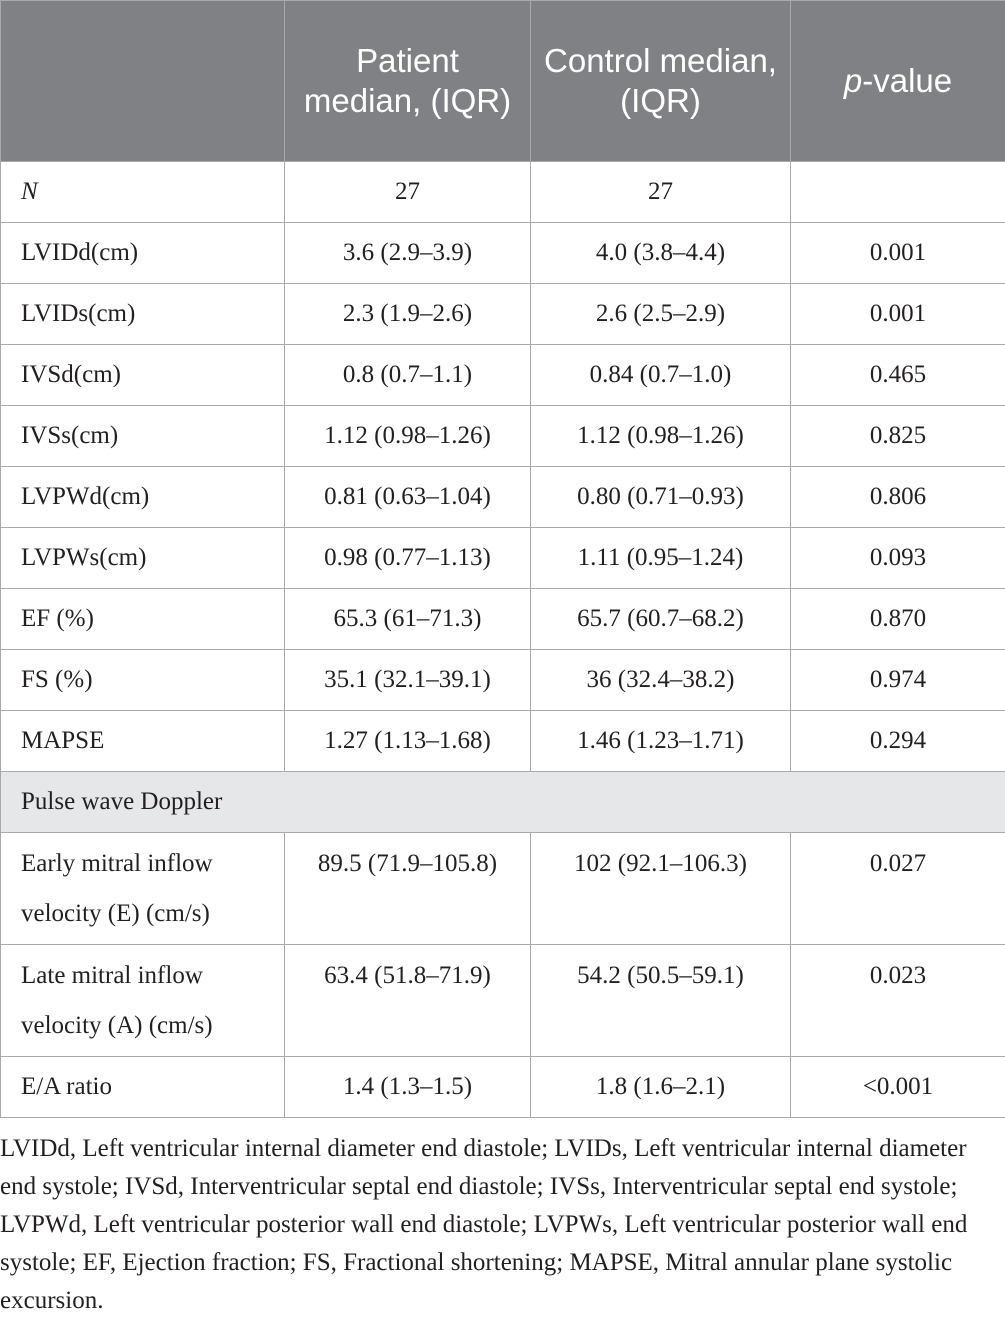 This screenshot has height=1326, width=1005. I want to click on patient-cell: 0.98 (0.77–1.13), so click(407, 558).